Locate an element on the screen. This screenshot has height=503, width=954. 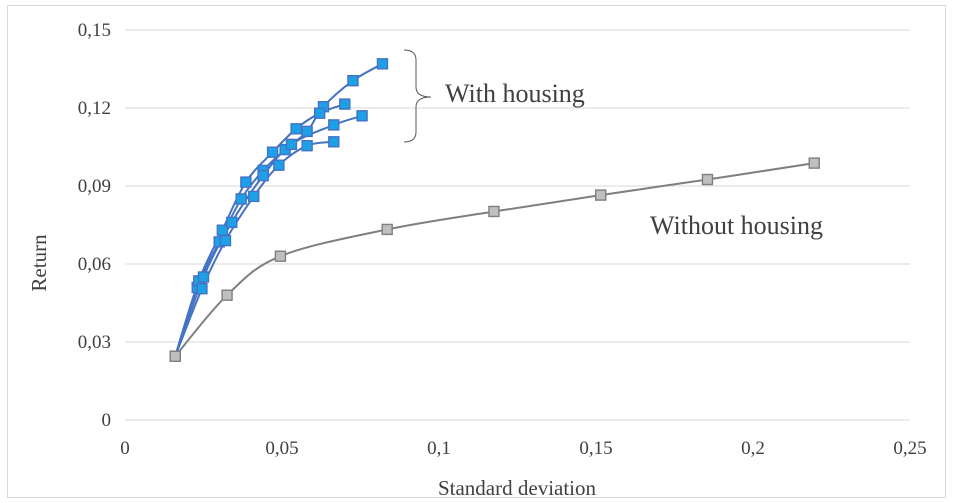
without-housing-annotation: Without housing is located at coordinates (736, 225).